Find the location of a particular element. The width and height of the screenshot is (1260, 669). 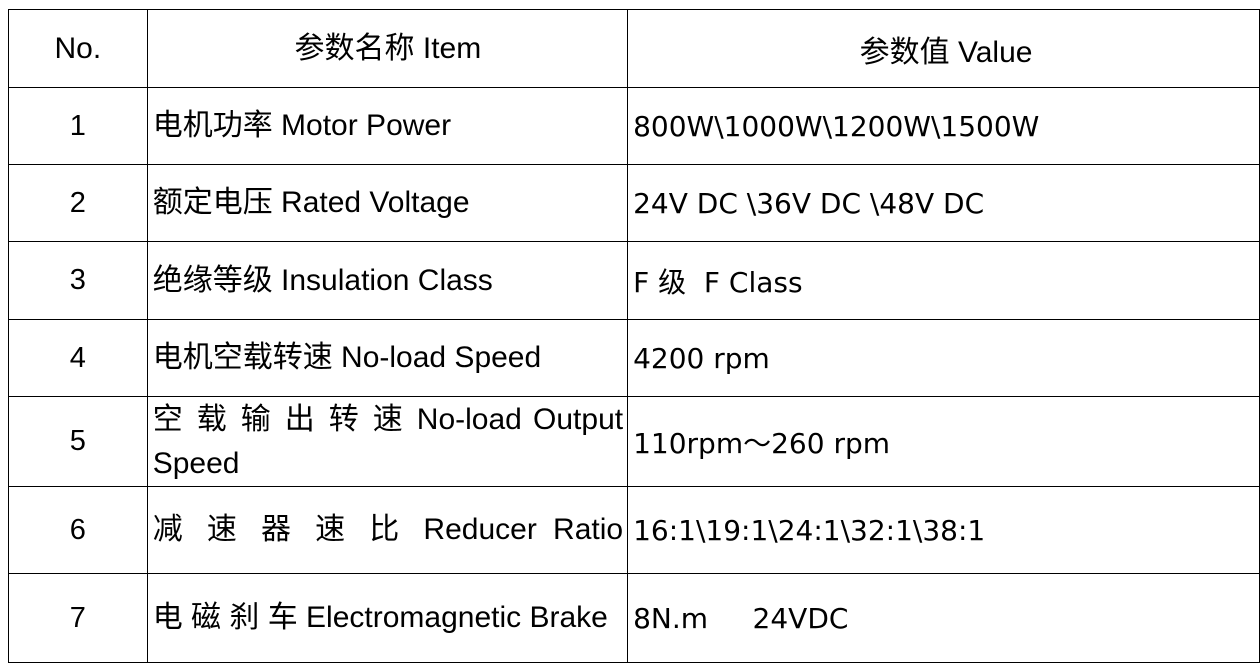

row-item: 减 速 器 速 比 Reducer Ratio is located at coordinates (387, 530).